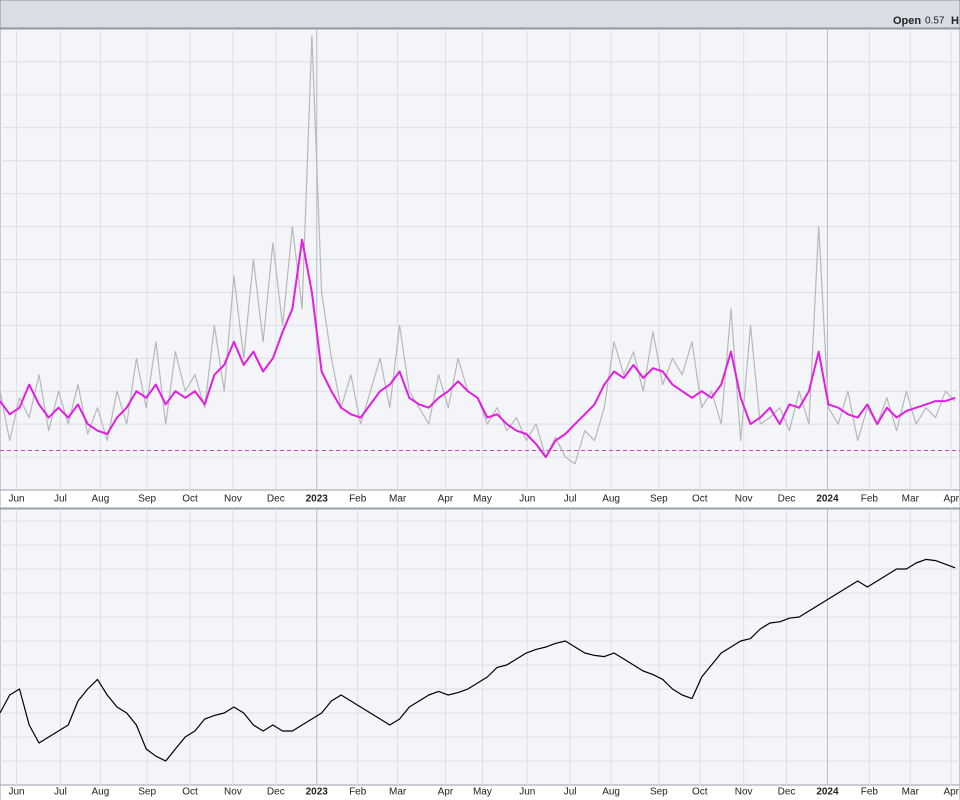  I want to click on header-open-label: Open, so click(907, 21).